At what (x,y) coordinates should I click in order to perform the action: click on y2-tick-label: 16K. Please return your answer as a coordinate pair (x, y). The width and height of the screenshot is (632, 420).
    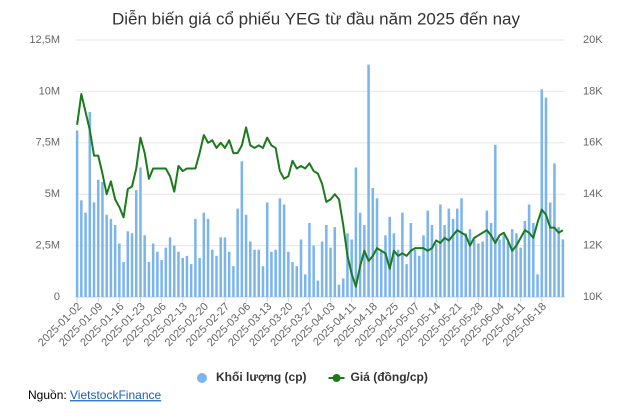
    Looking at the image, I should click on (593, 143).